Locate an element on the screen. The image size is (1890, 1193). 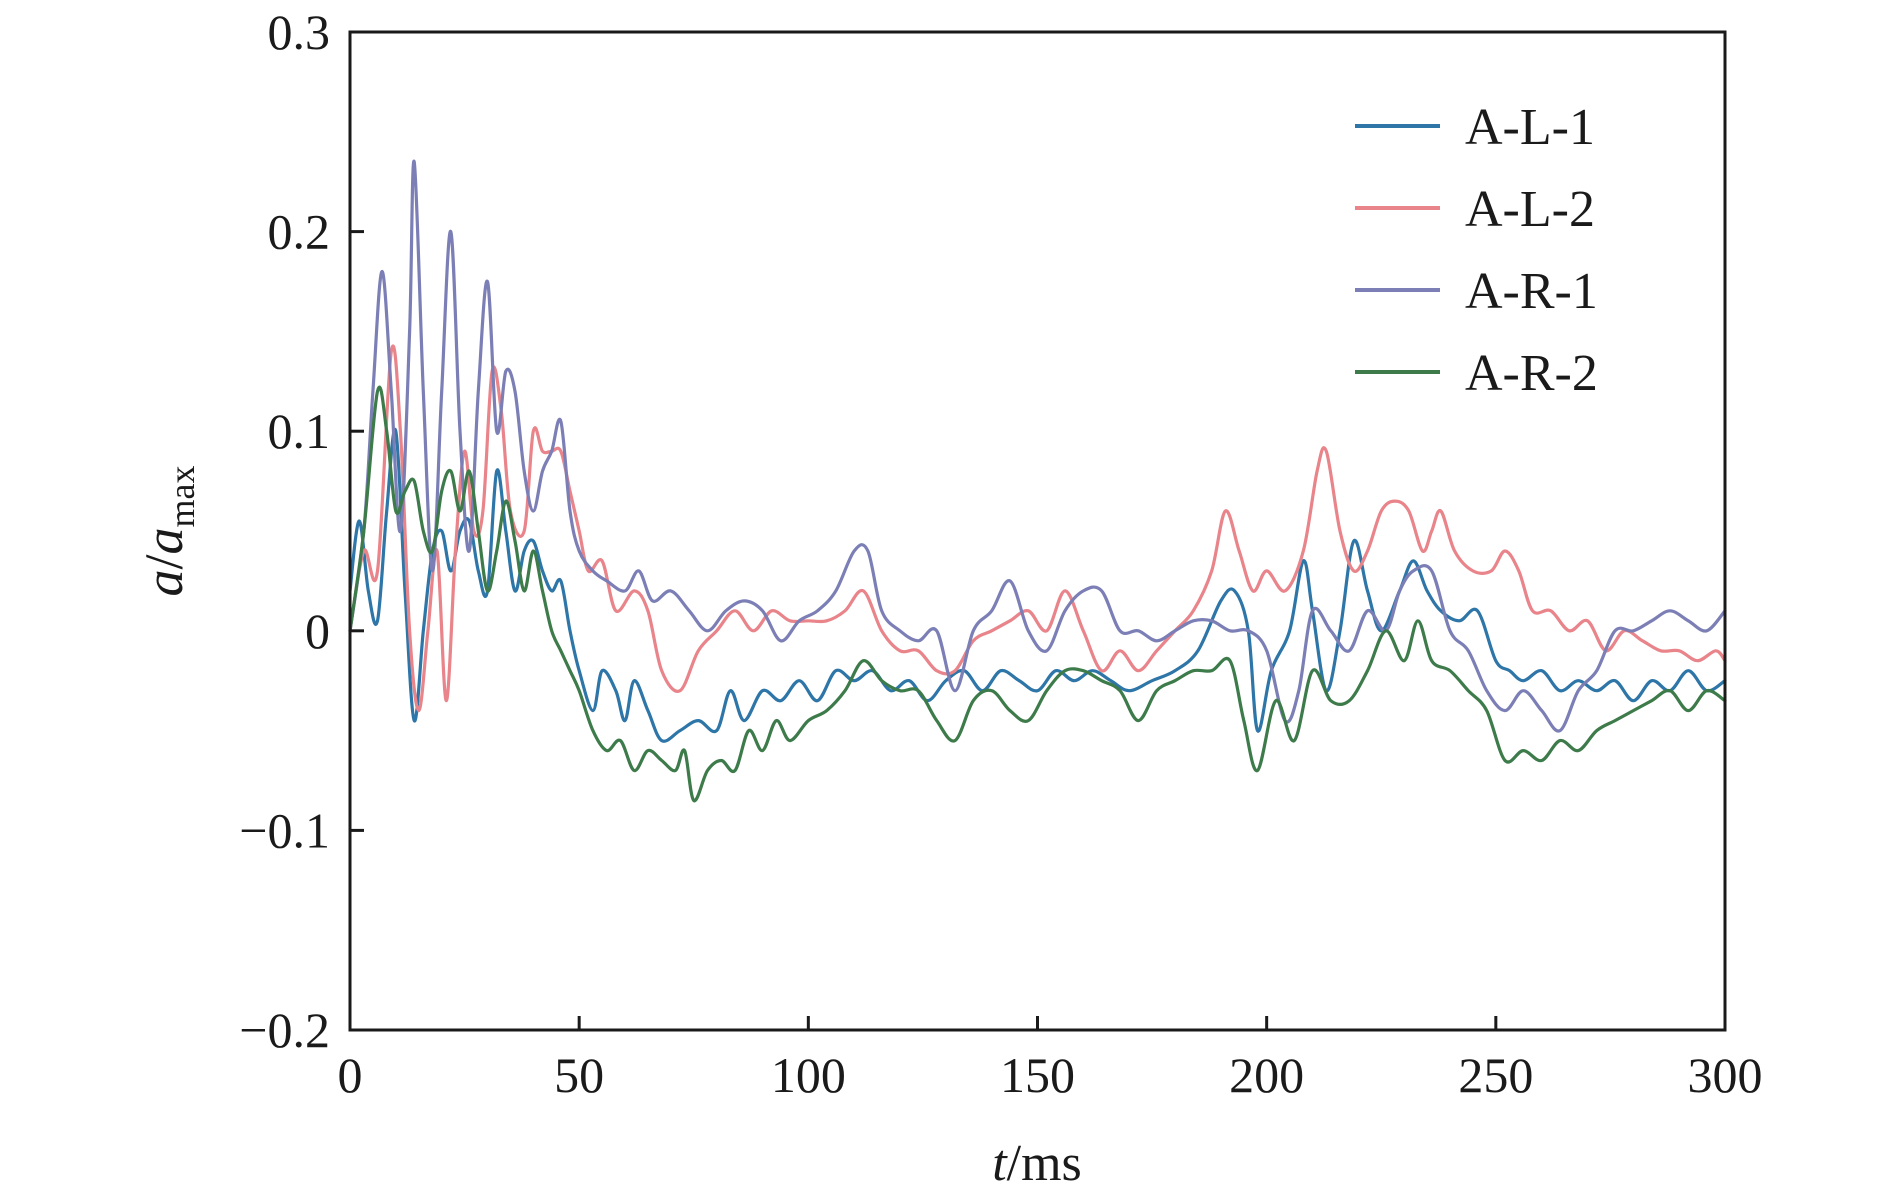
y-axis-title-sub: max is located at coordinates (182, 497).